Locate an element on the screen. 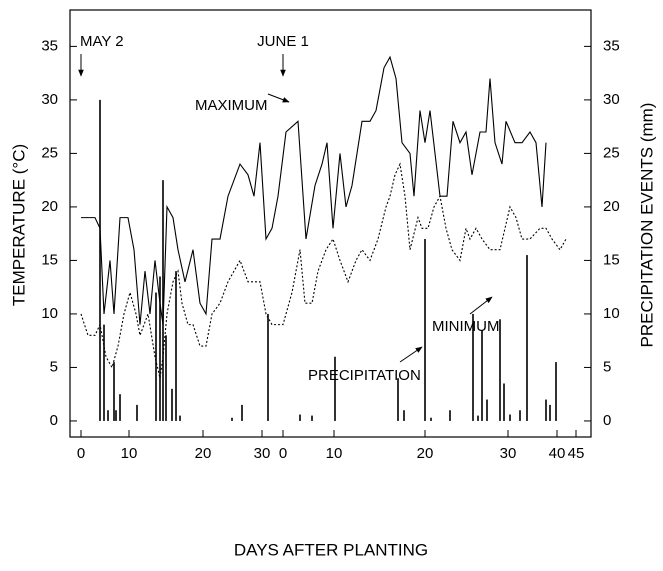 The height and width of the screenshot is (571, 663). y2-axis-label: PRECIPITATION EVENTS (mm) is located at coordinates (646, 225).